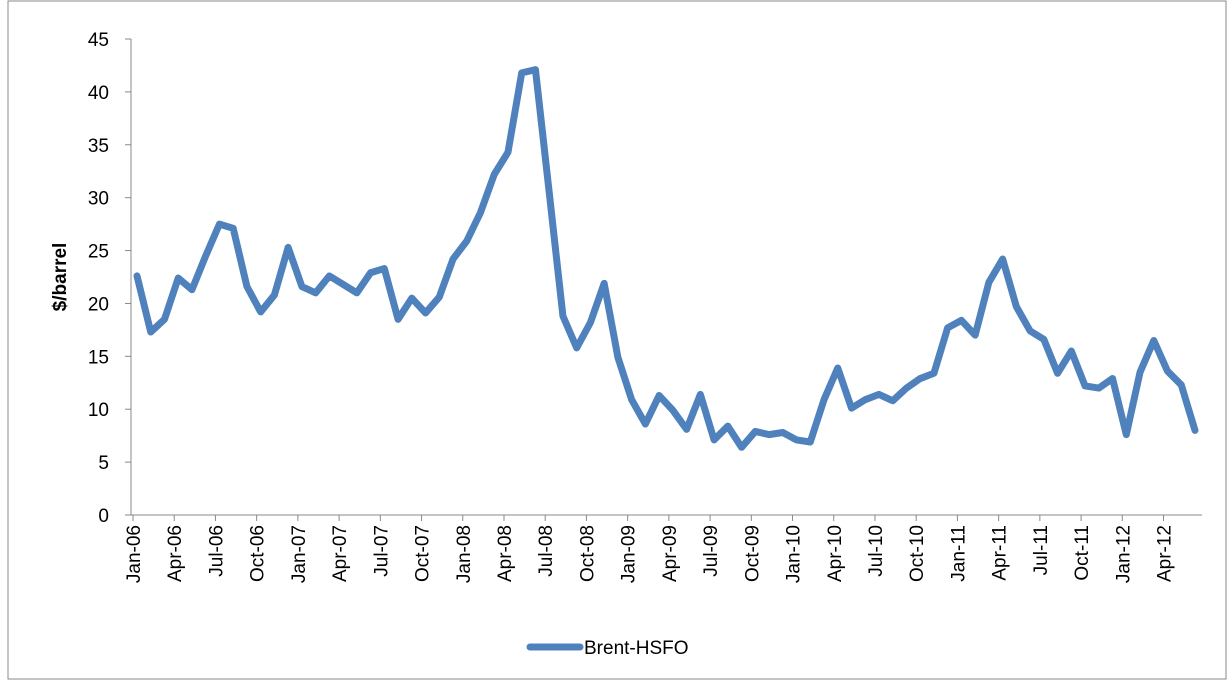  I want to click on x-tick-label: Jul-10, so click(876, 551).